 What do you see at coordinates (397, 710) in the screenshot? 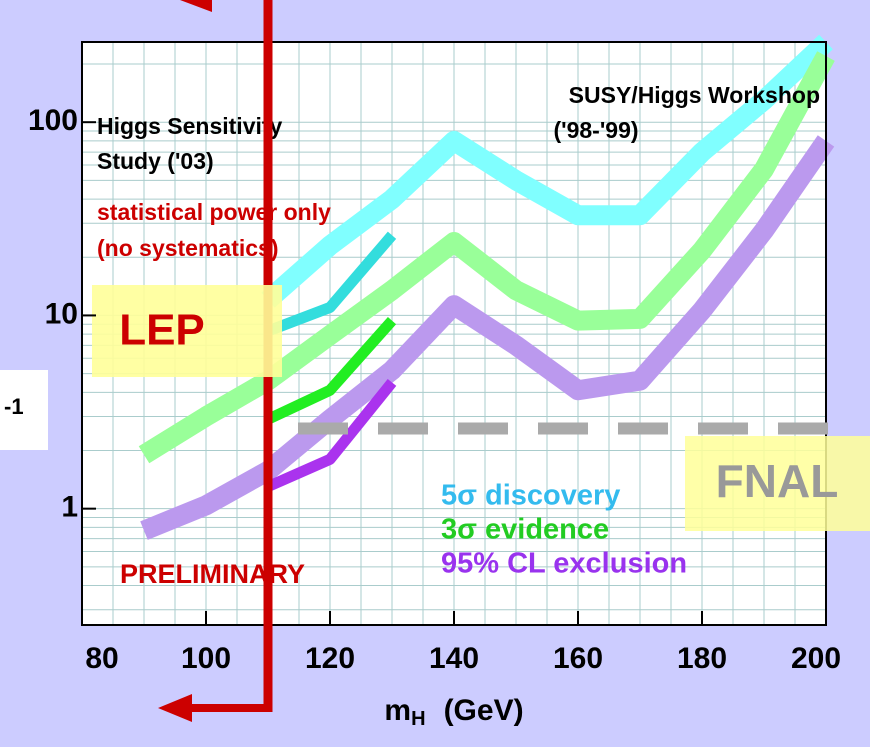
I see `x-axis-label-part: m` at bounding box center [397, 710].